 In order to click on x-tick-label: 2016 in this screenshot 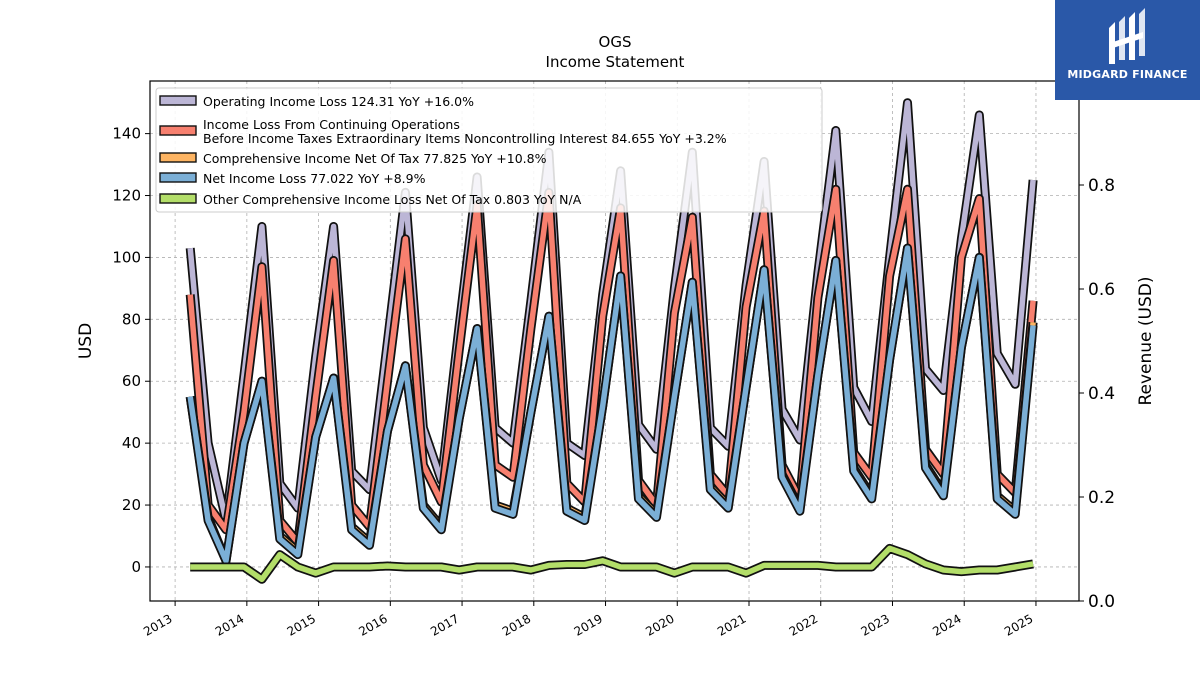, I will do `click(372, 624)`.